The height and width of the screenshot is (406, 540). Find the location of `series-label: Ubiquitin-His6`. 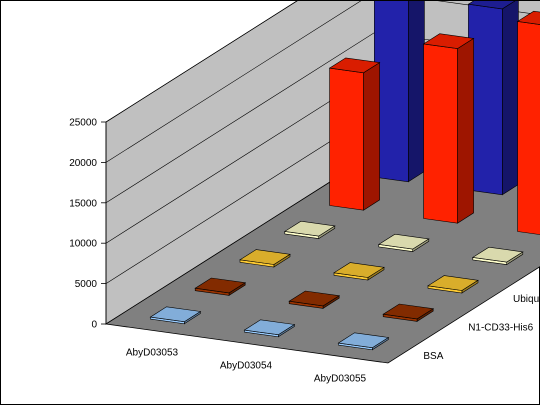

series-label: Ubiquitin-His6 is located at coordinates (526, 299).